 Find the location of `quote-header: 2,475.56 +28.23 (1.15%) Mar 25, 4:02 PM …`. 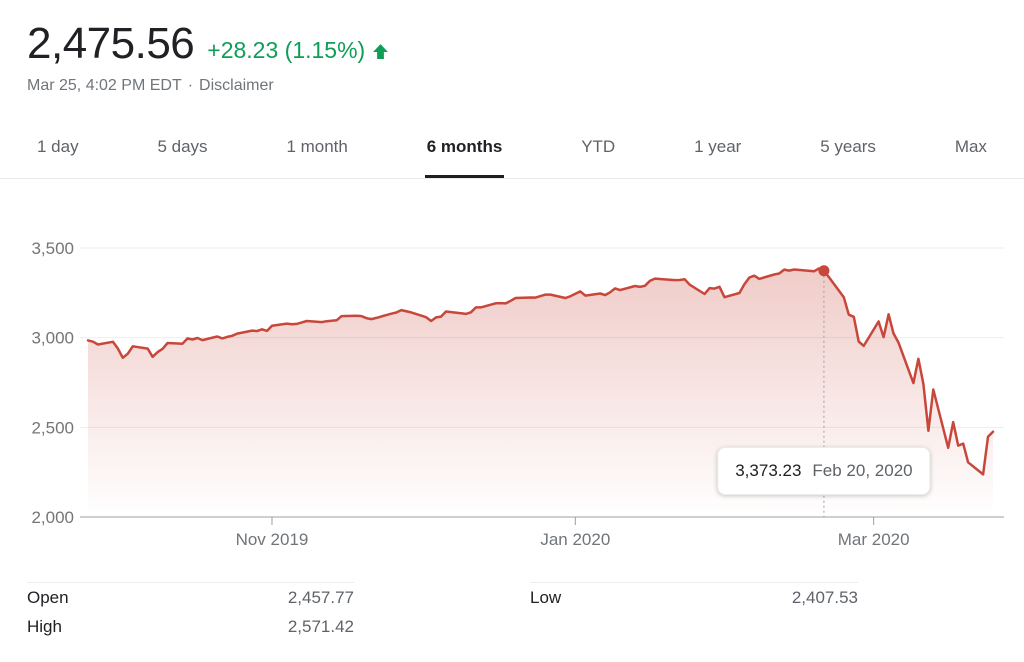

quote-header: 2,475.56 +28.23 (1.15%) Mar 25, 4:02 PM … is located at coordinates (208, 58).